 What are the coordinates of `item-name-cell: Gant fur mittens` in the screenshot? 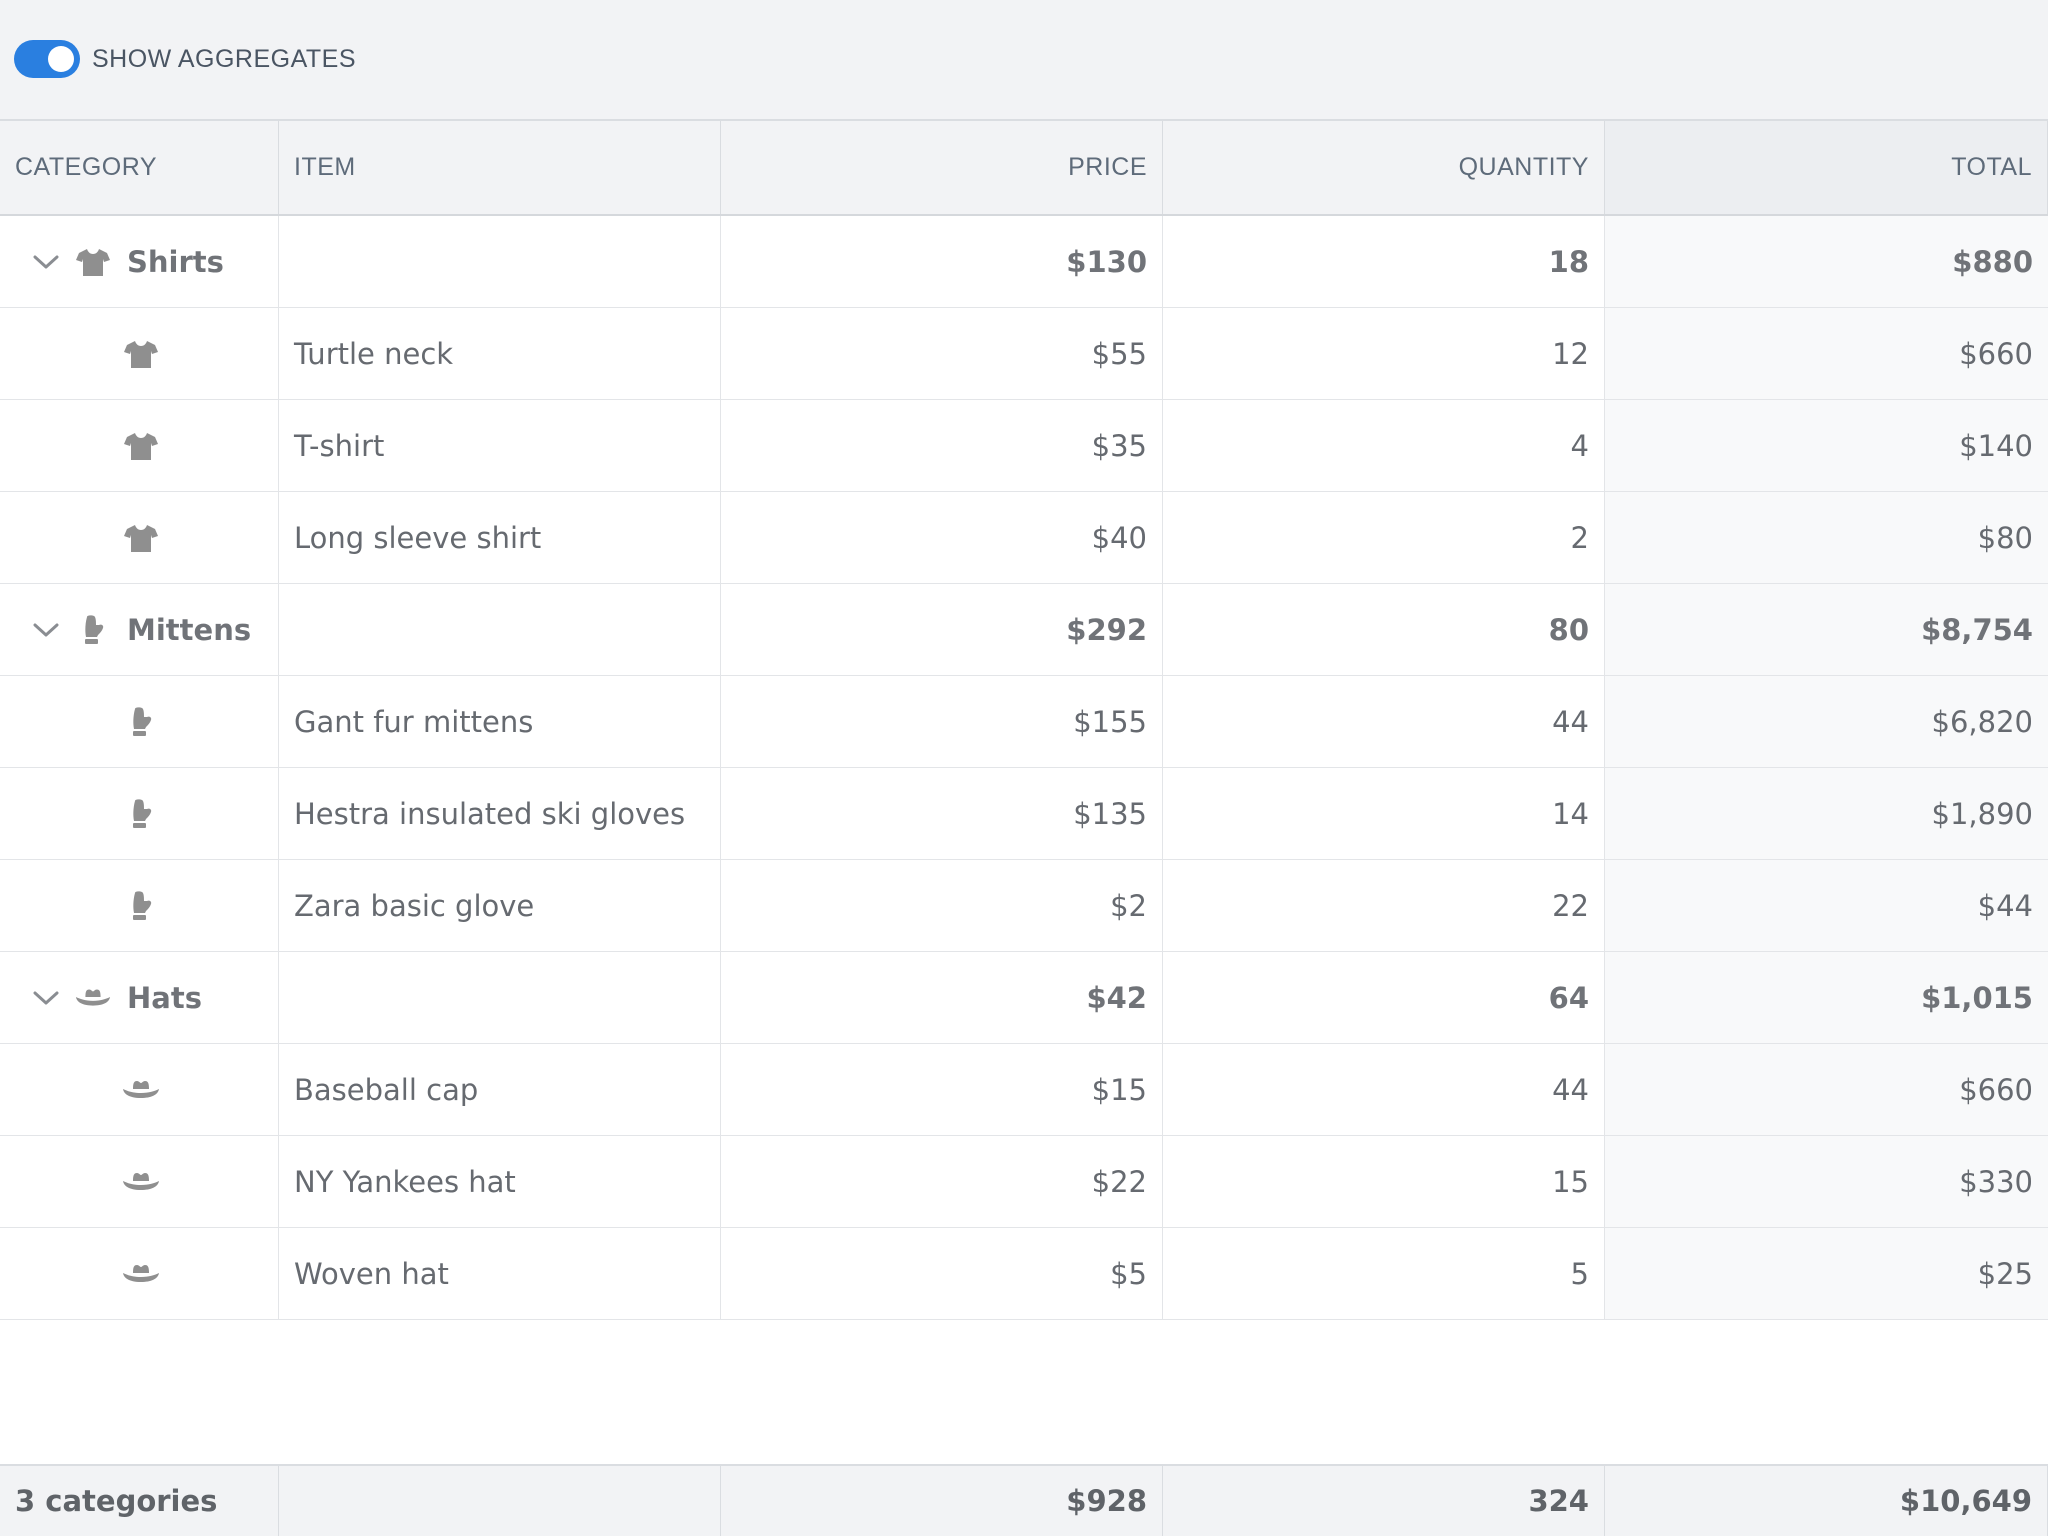 It's located at (500, 721).